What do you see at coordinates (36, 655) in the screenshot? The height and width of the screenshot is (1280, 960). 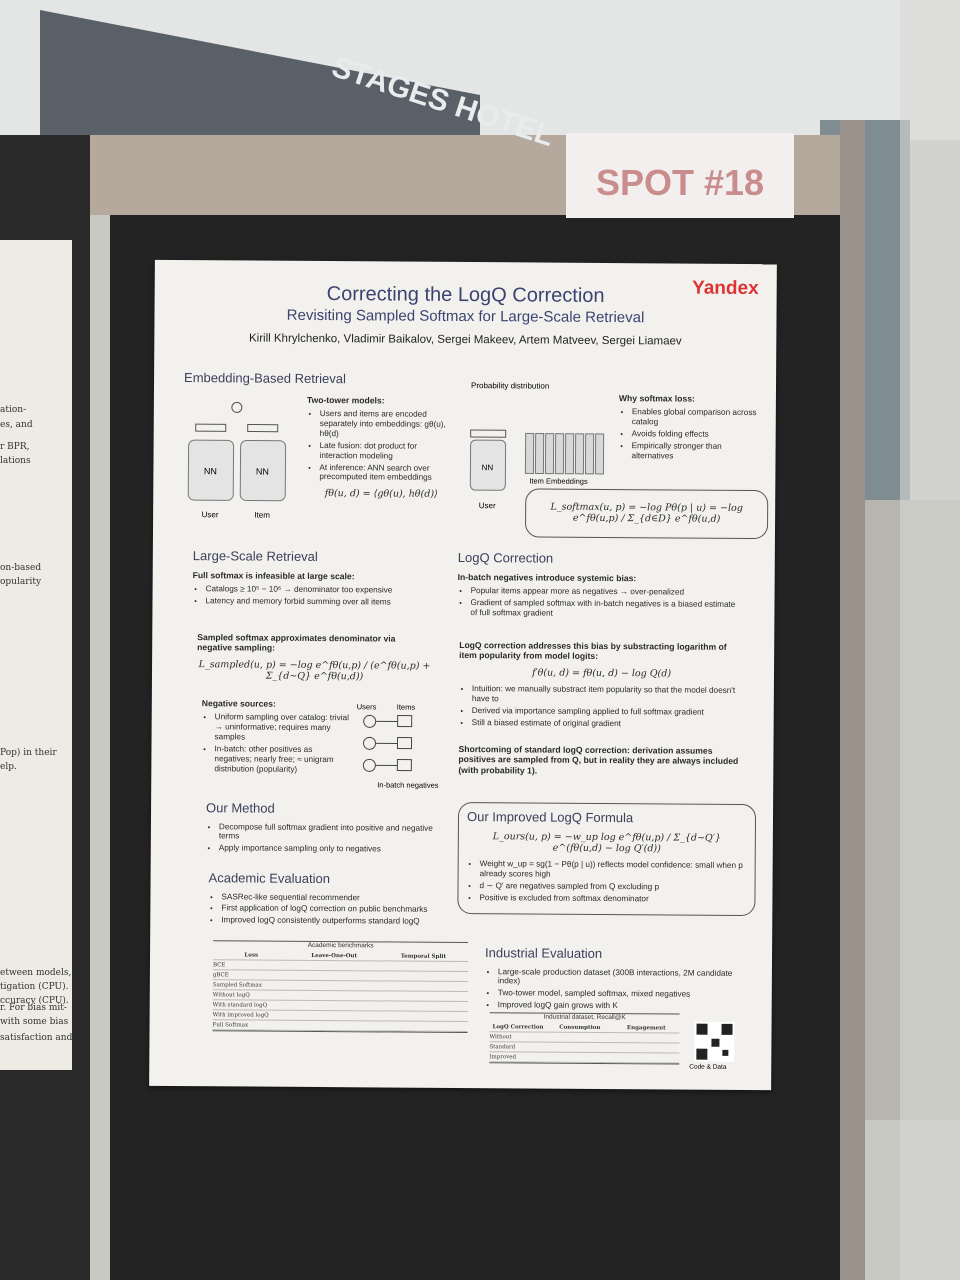 I see `left-poster` at bounding box center [36, 655].